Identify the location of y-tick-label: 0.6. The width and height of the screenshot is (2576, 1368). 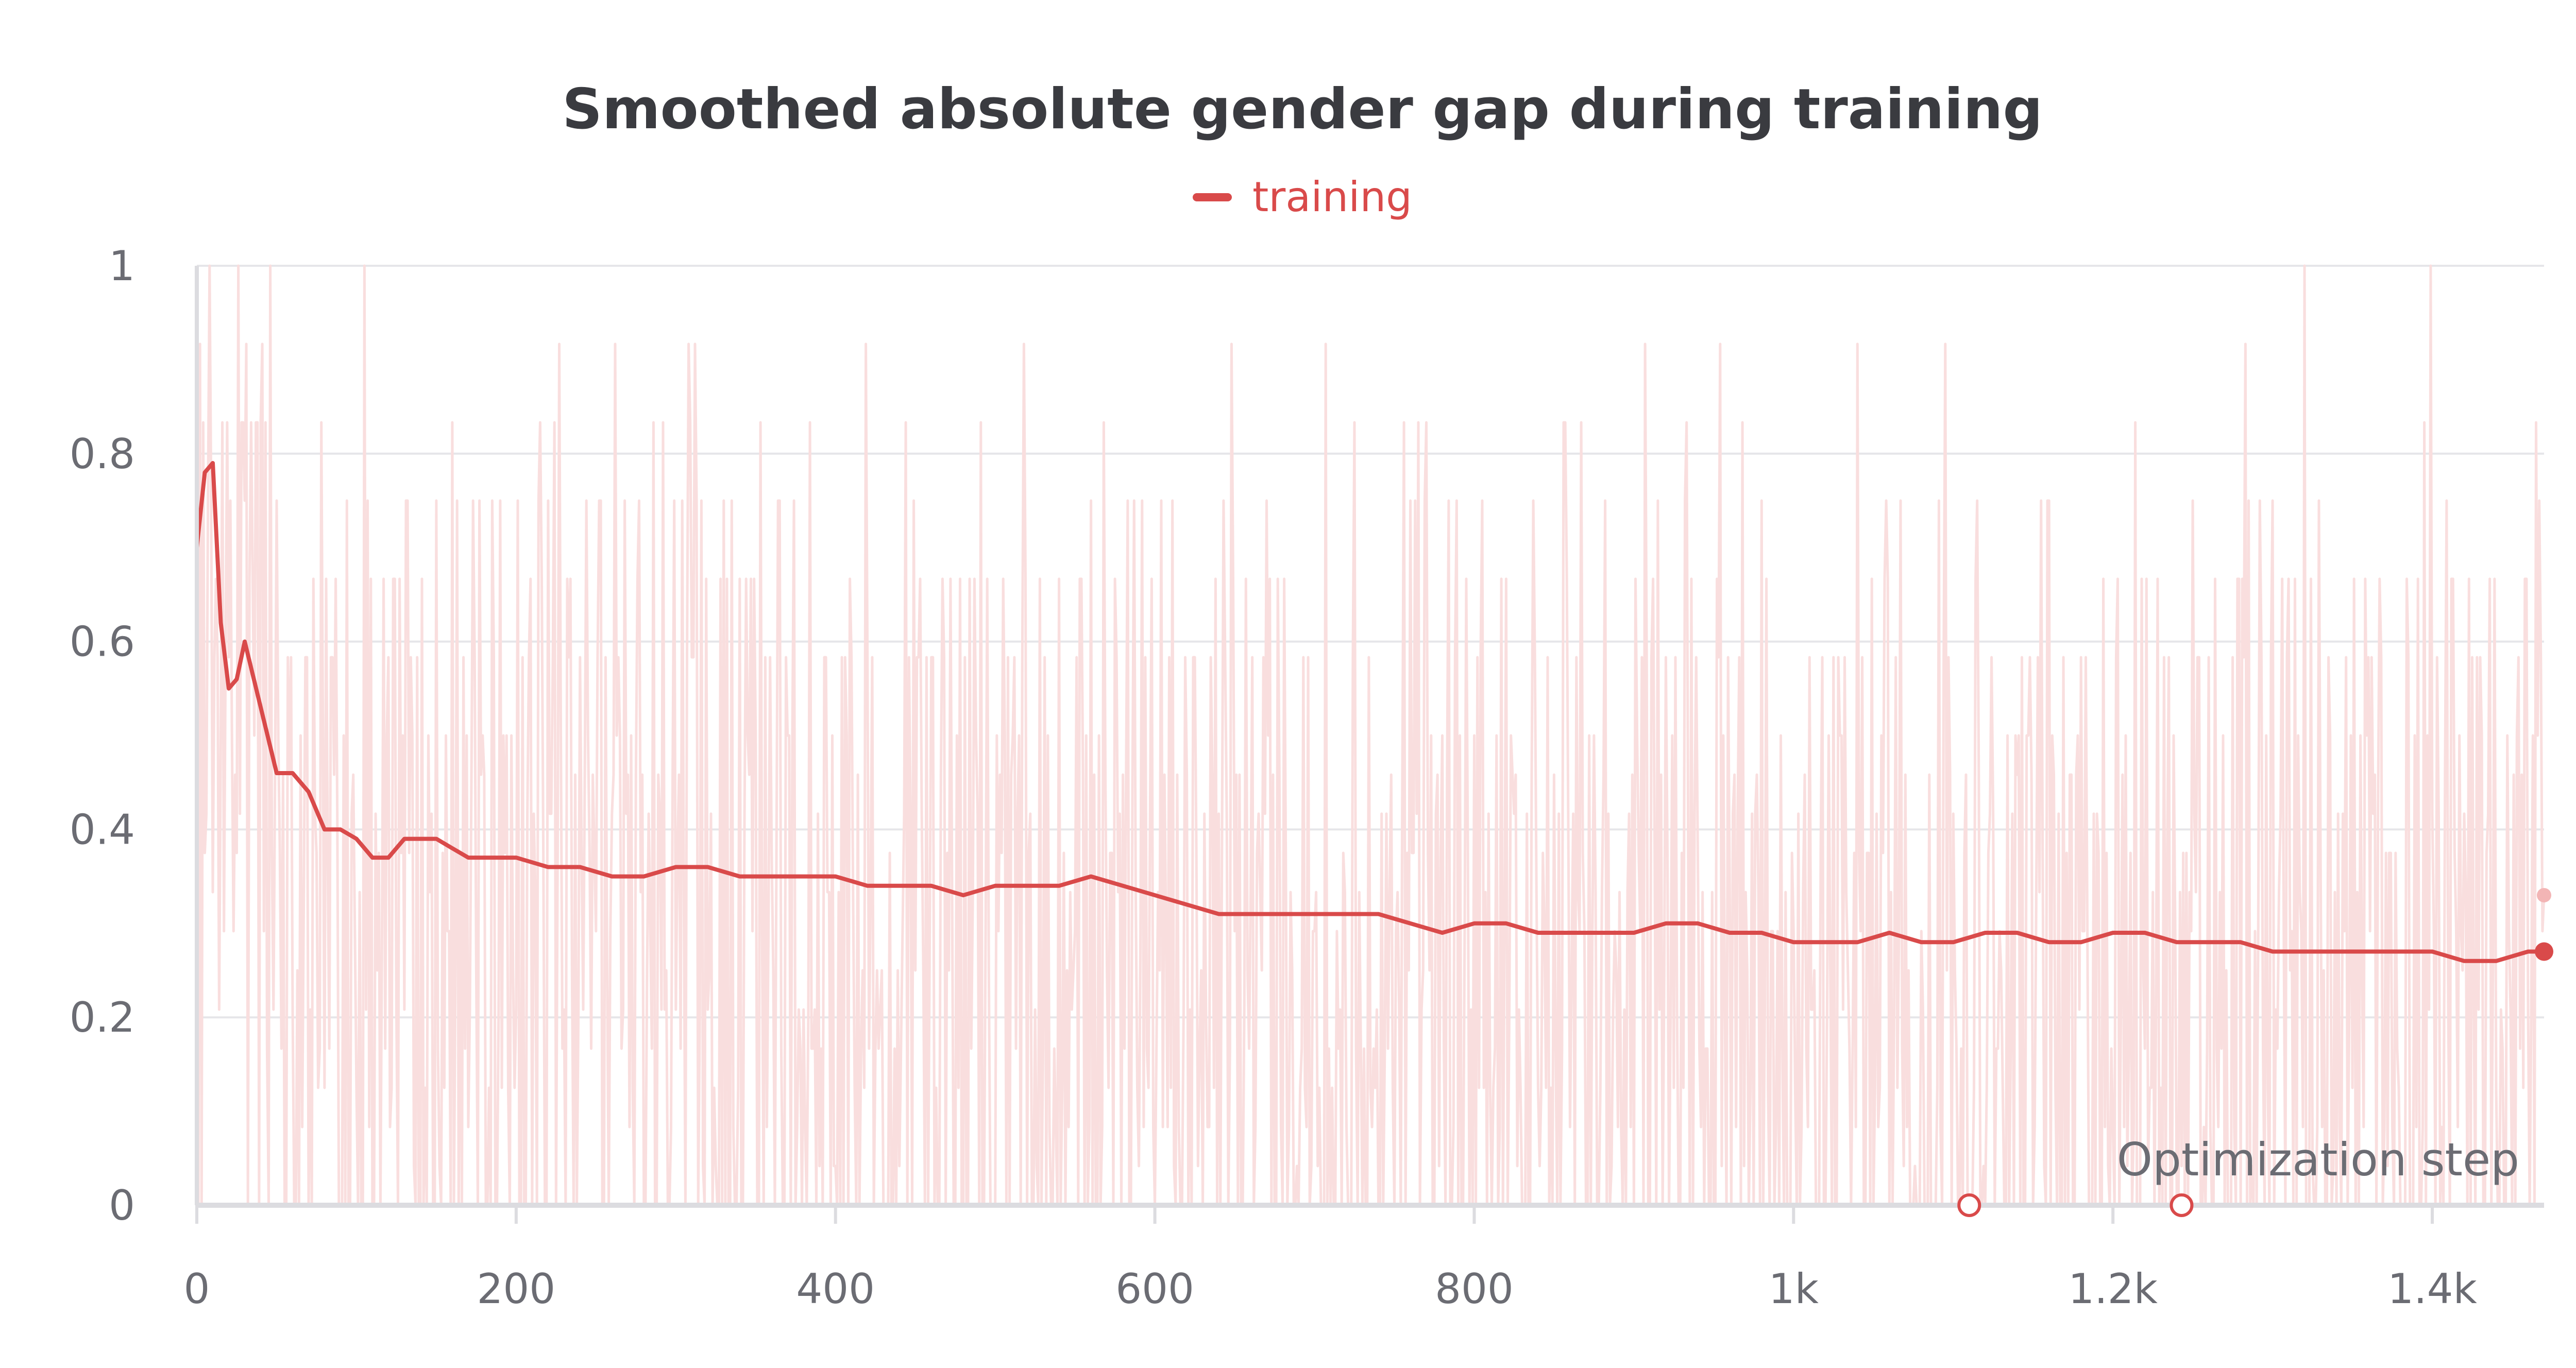
(102, 642).